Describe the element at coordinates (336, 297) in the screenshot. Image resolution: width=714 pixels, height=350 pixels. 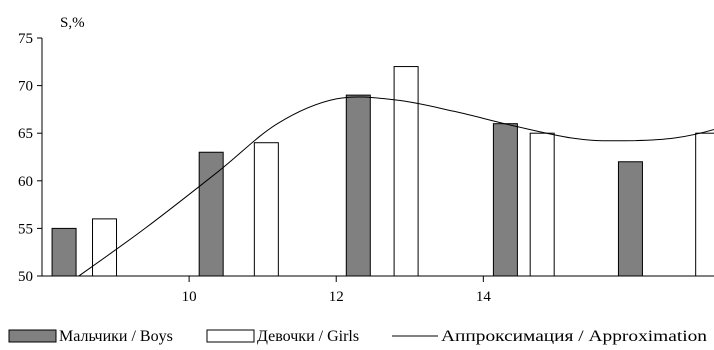
I see `x-tick-label: 12` at that location.